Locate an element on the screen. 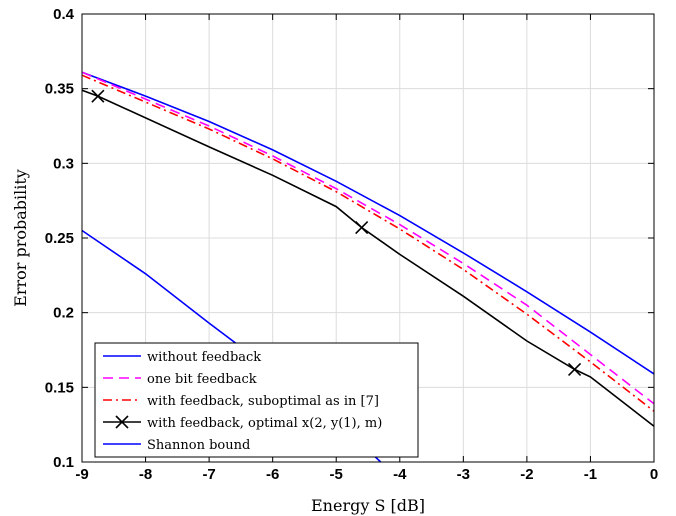 The image size is (676, 516). x-tick-label: -6 is located at coordinates (272, 474).